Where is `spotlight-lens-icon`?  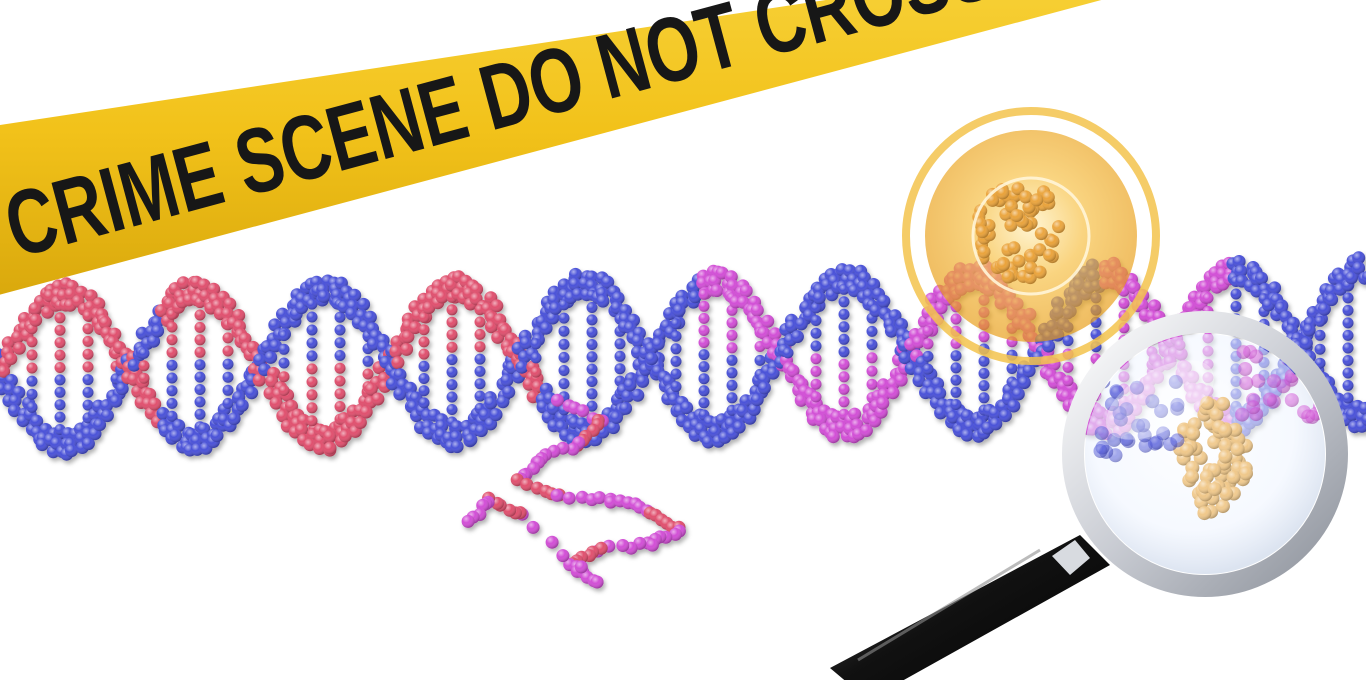
spotlight-lens-icon is located at coordinates (1031, 236).